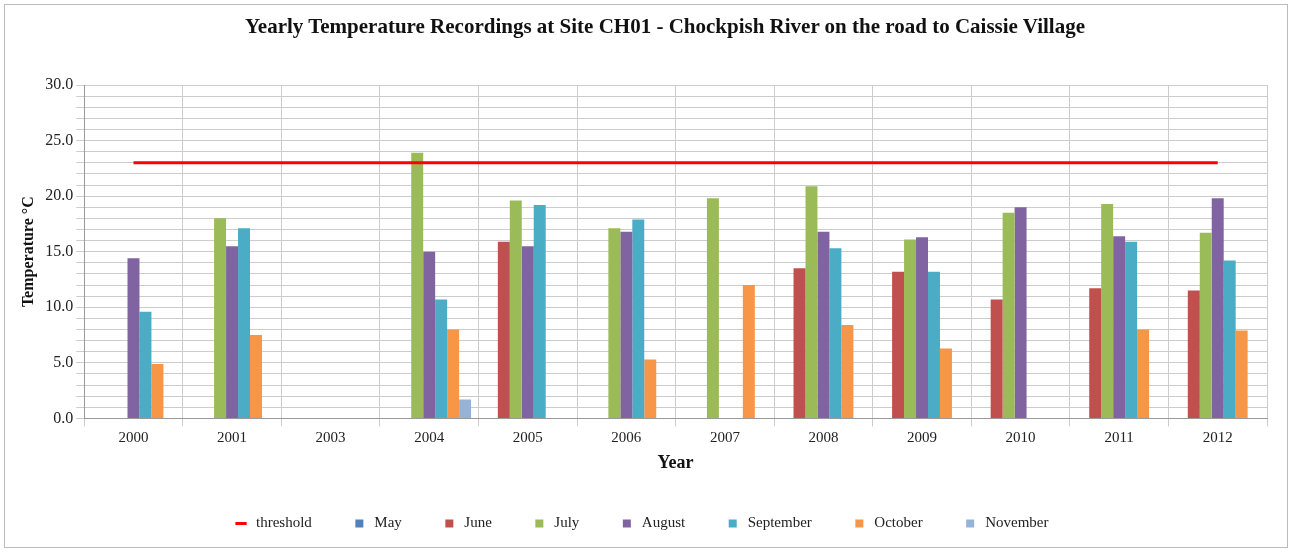  Describe the element at coordinates (330, 437) in the screenshot. I see `x-tick-label: 2003` at that location.